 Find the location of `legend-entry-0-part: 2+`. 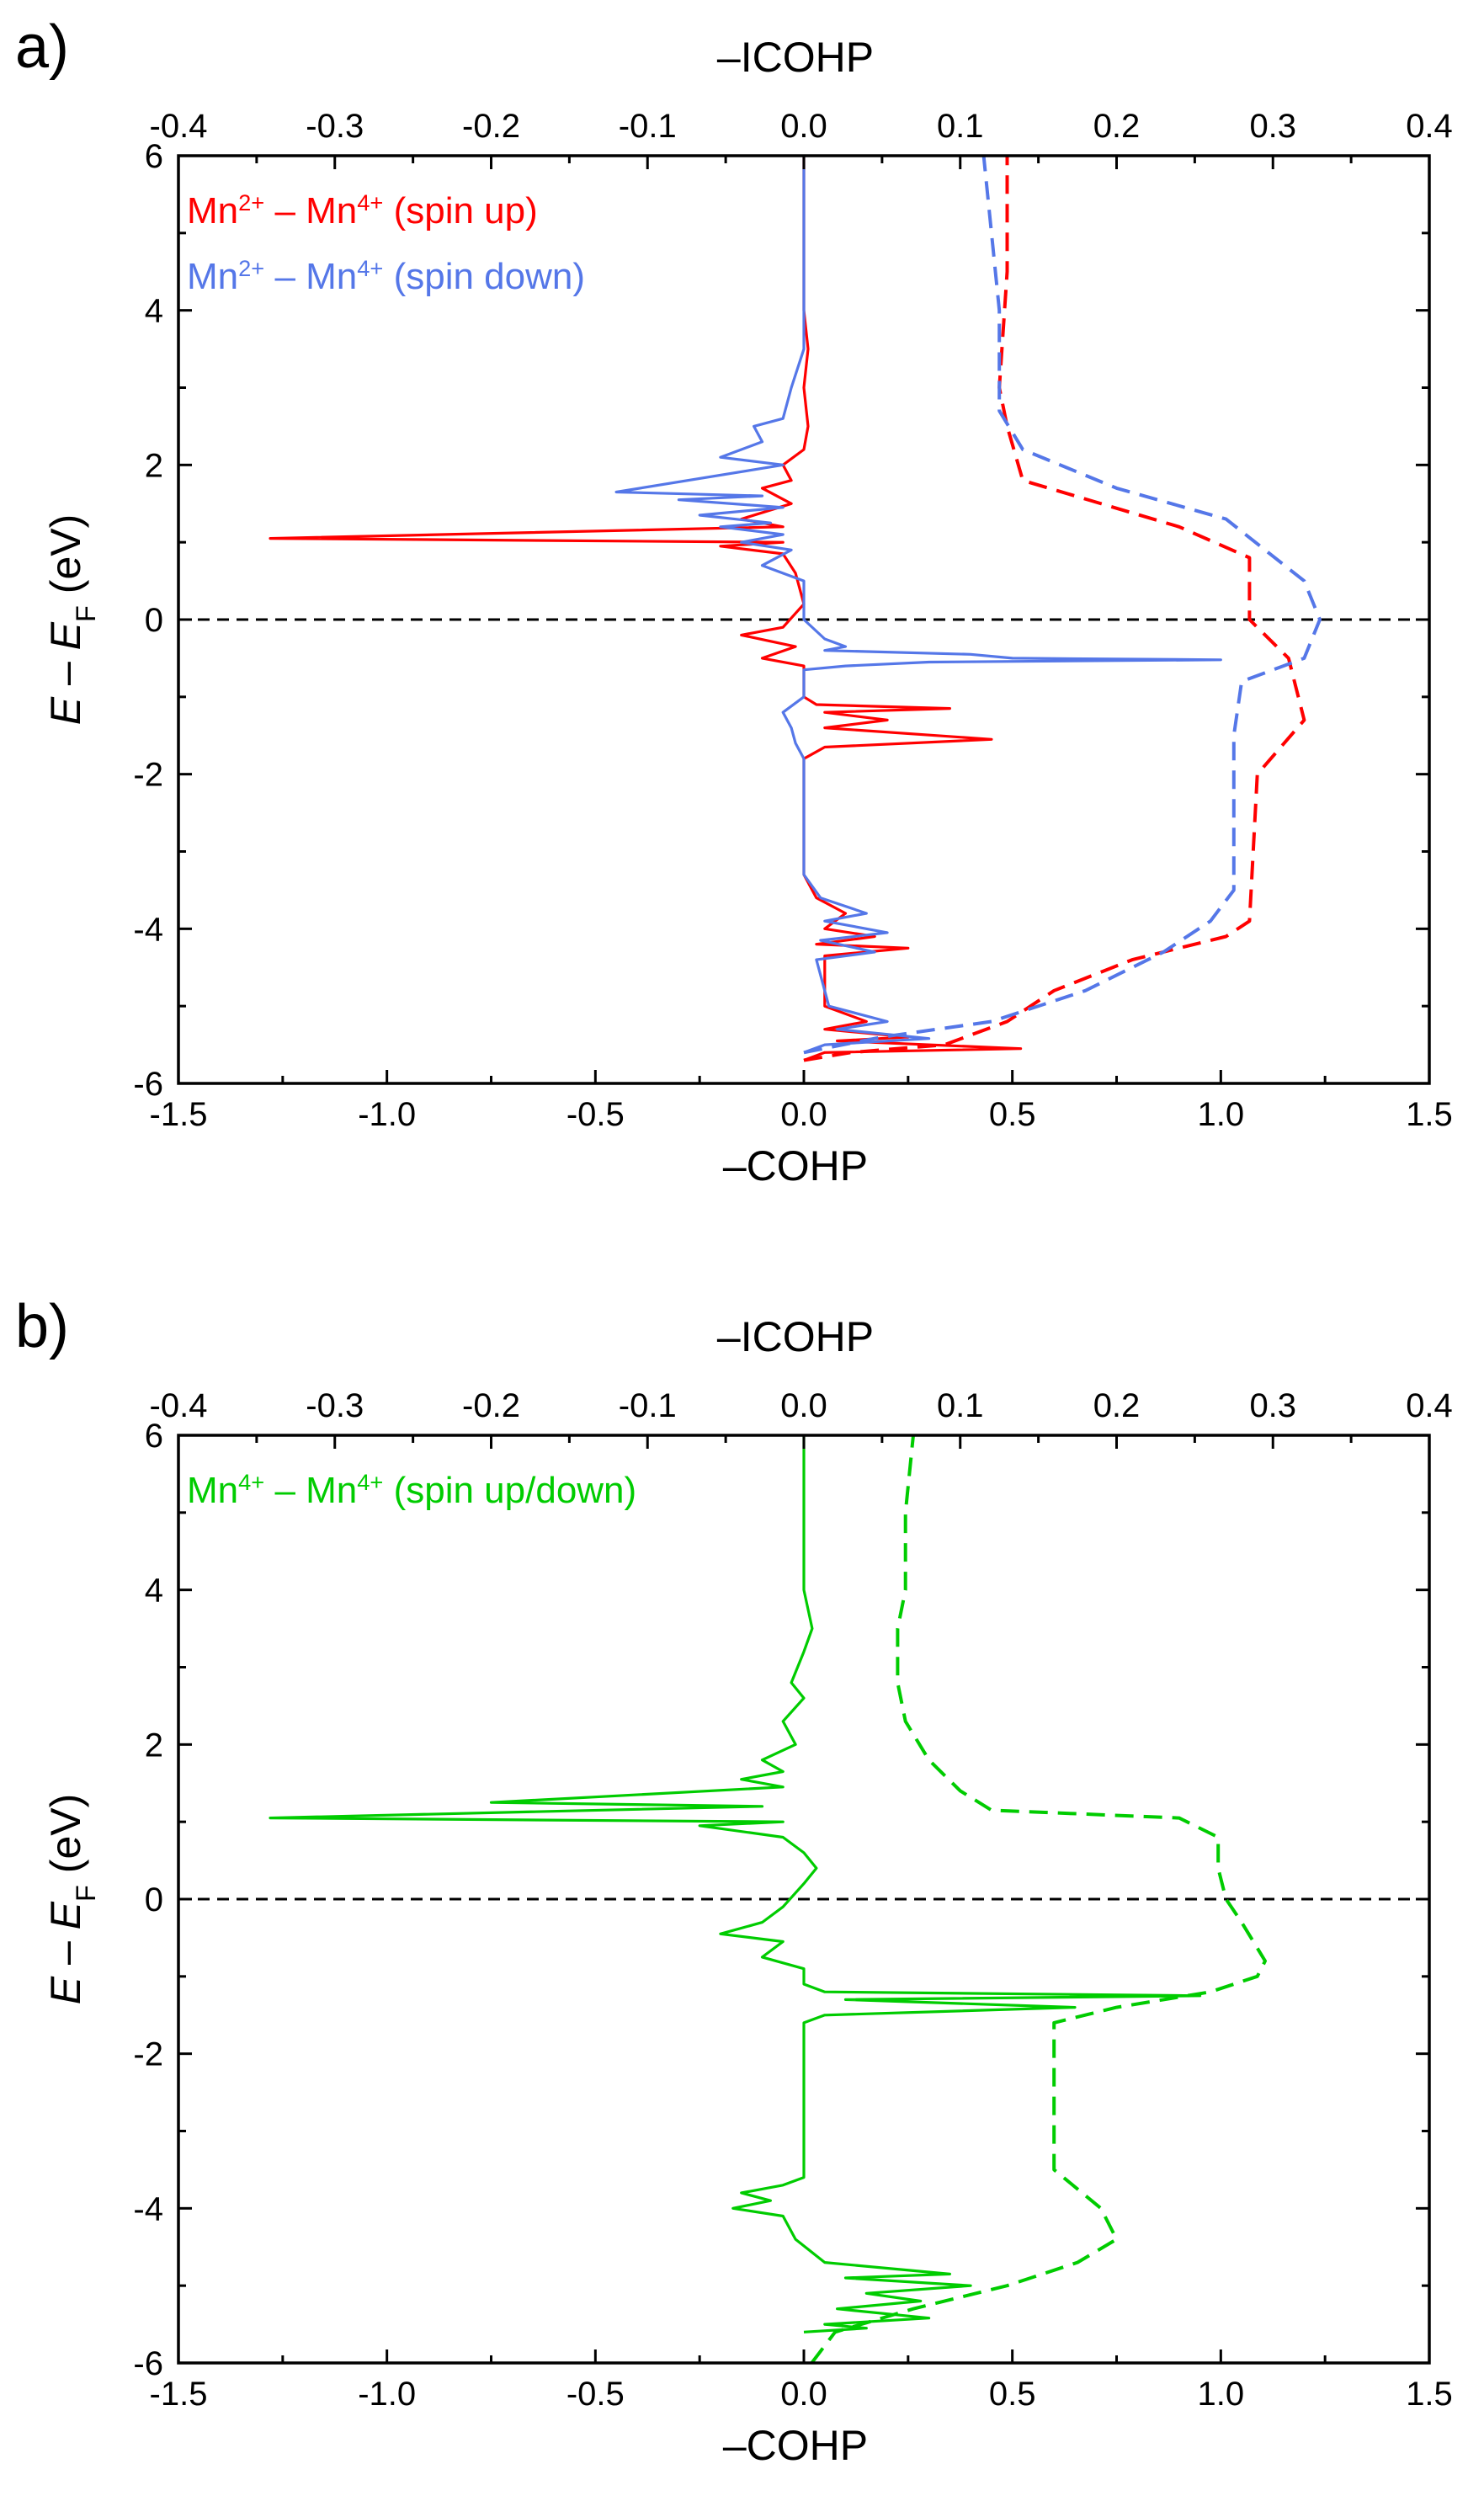

legend-entry-0-part: 2+ is located at coordinates (251, 202).